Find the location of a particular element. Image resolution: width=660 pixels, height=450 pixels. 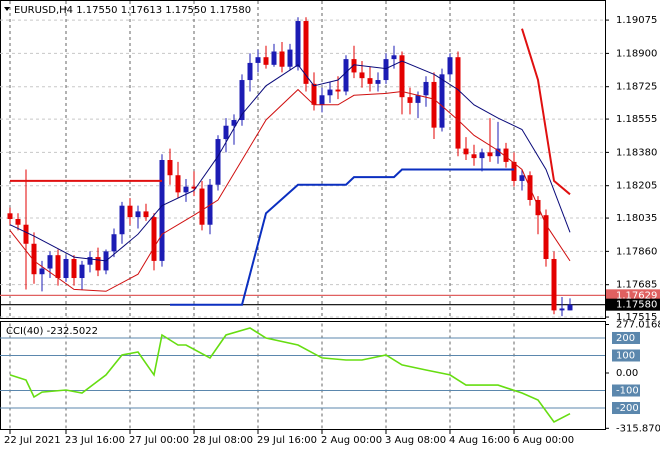

y-tick-label: 1.17685 is located at coordinates (636, 285).